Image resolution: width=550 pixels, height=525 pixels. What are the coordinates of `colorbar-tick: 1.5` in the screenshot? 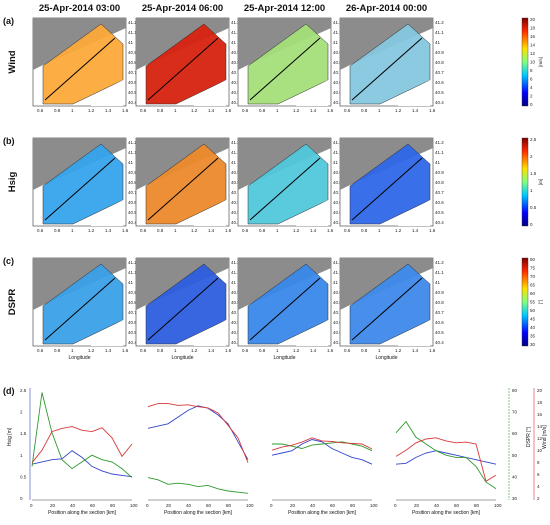 It's located at (533, 173).